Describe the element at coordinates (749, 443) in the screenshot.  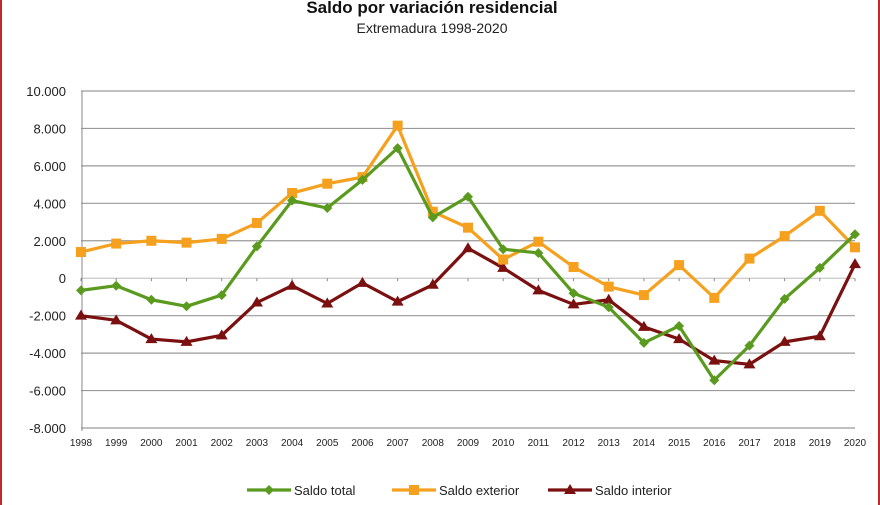
I see `x-tick-label: 2017` at that location.